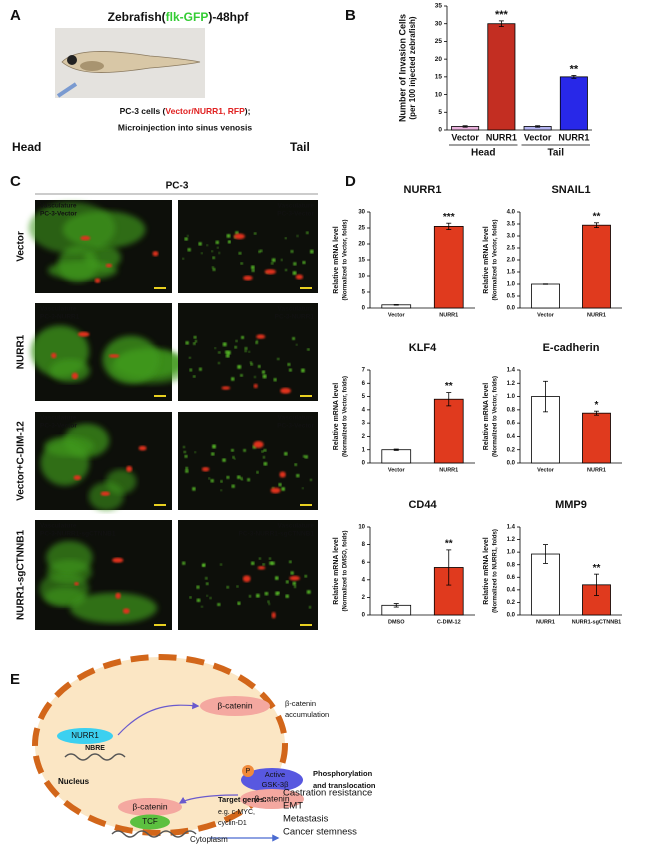 This screenshot has height=844, width=650. I want to click on x-tick-label: DMSO, so click(396, 622).